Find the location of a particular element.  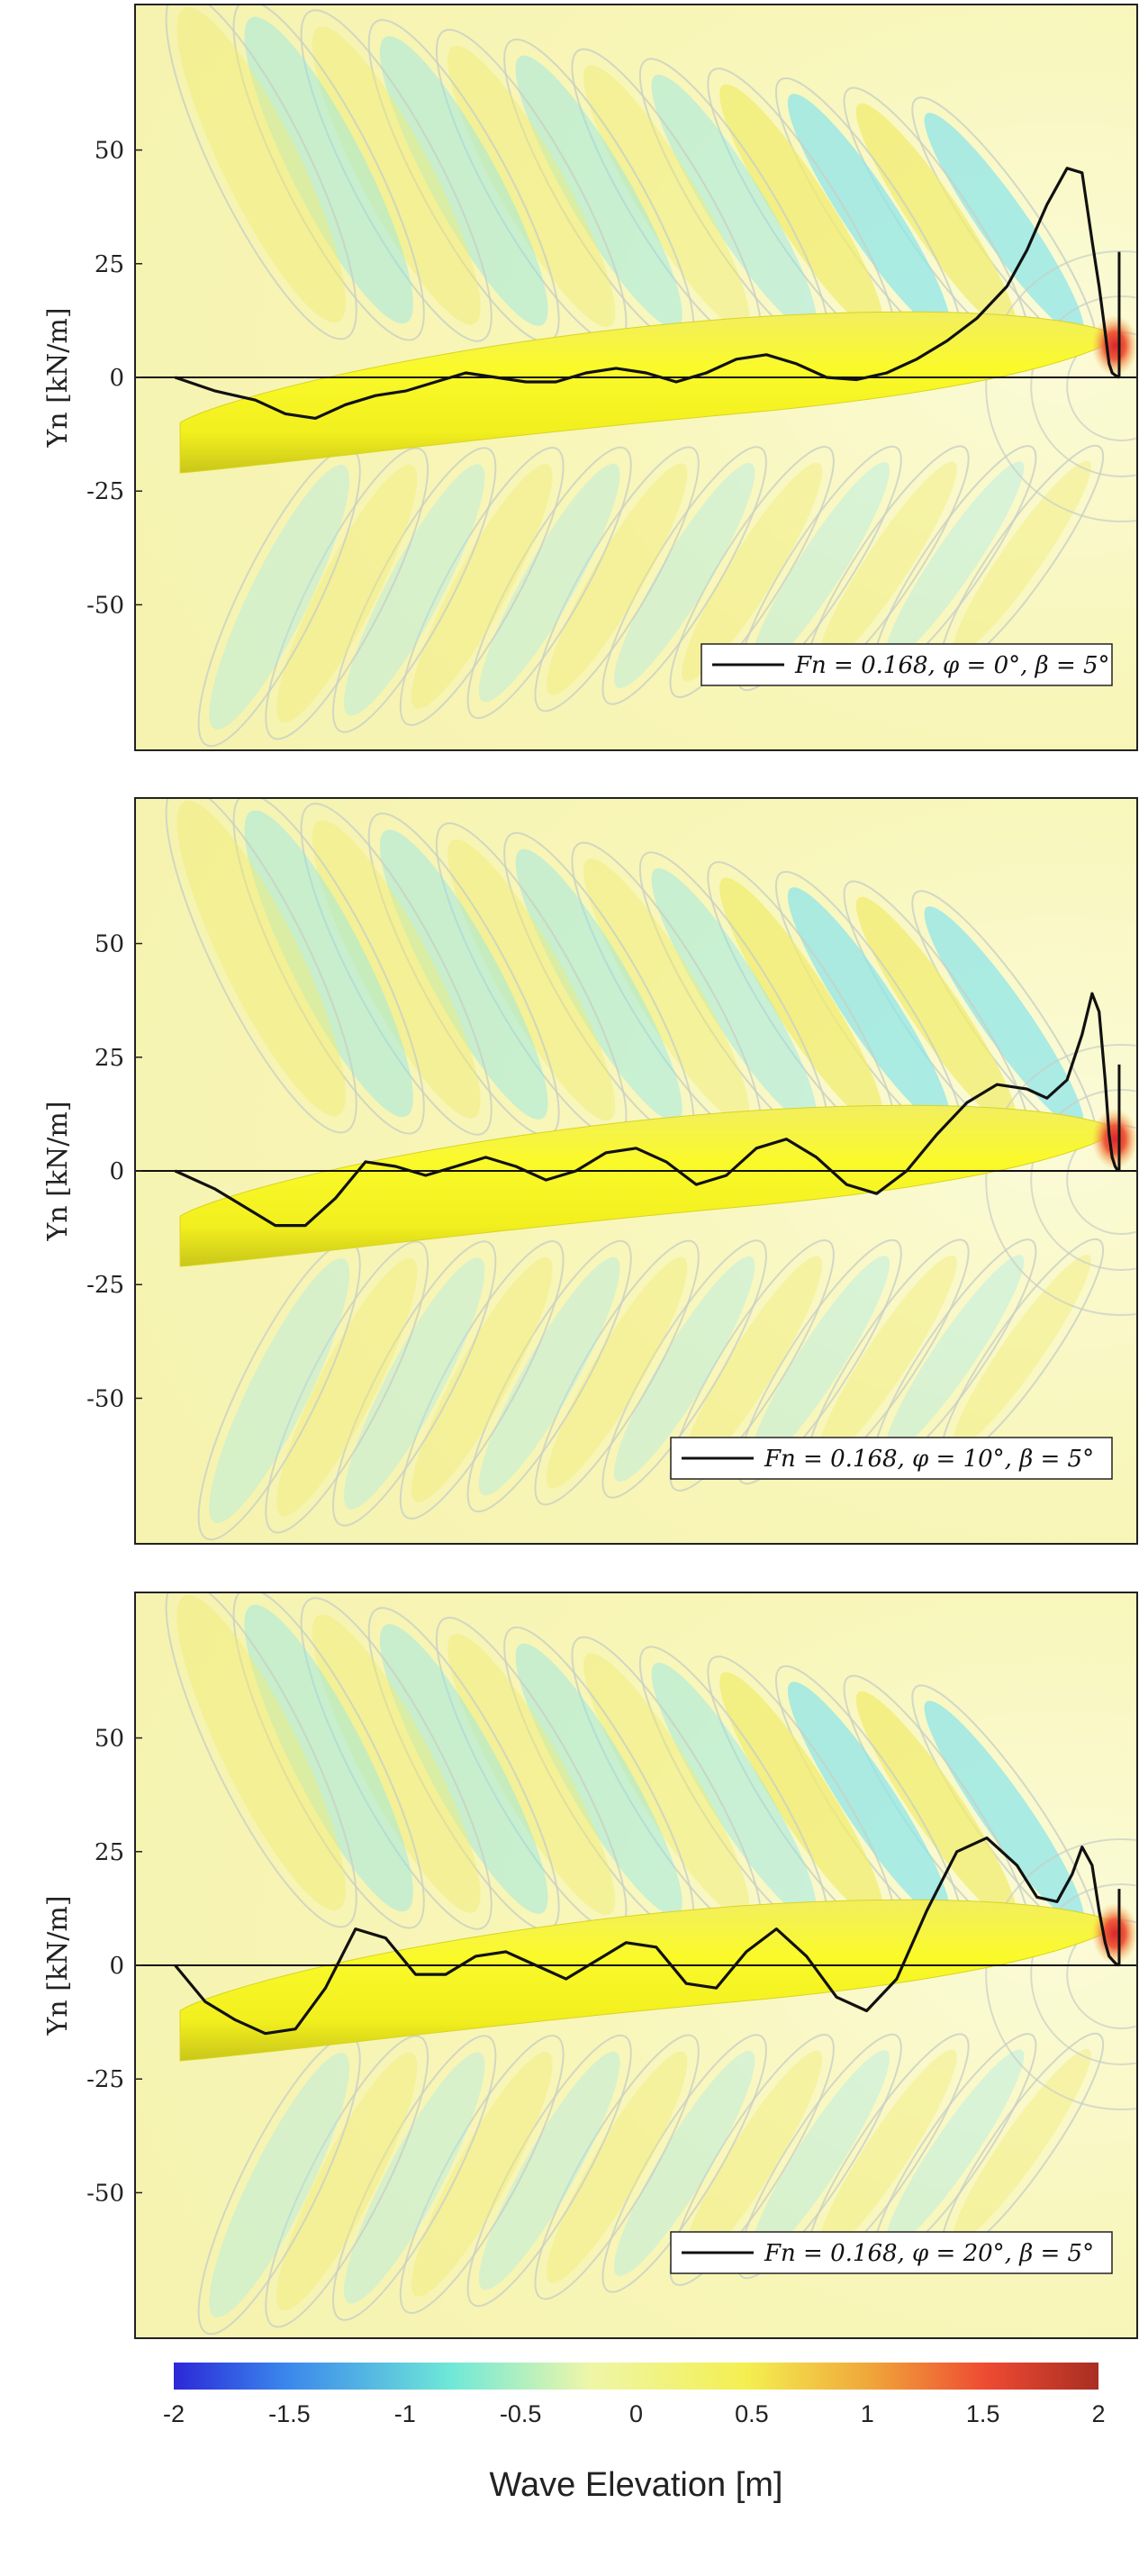

legend: Fn = 0.168, φ = 20°, β = 5° is located at coordinates (892, 2252).